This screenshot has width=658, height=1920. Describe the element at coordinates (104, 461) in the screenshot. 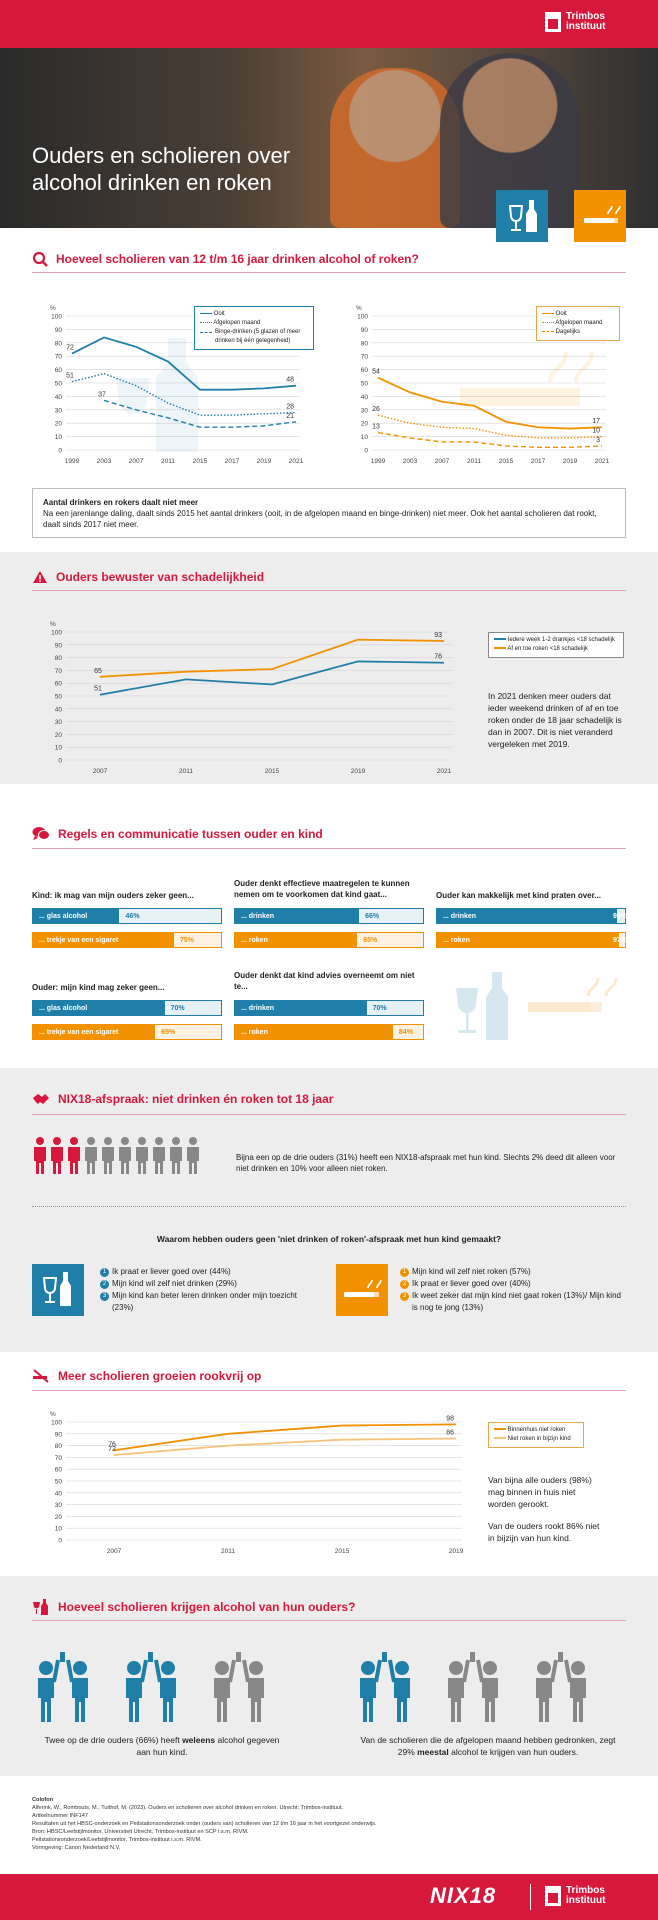

I see `x-tick-label: 2003` at that location.